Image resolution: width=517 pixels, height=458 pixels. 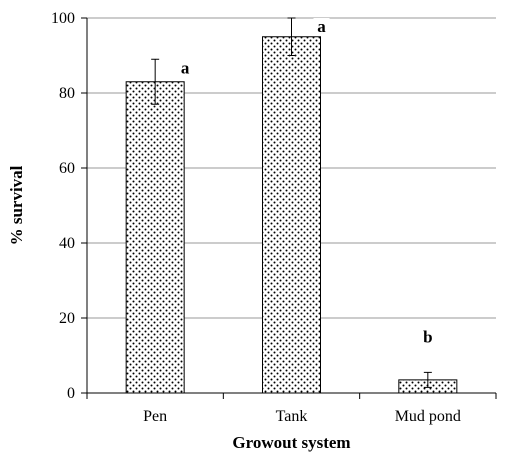 What do you see at coordinates (63, 18) in the screenshot?
I see `y-tick-label: 100` at bounding box center [63, 18].